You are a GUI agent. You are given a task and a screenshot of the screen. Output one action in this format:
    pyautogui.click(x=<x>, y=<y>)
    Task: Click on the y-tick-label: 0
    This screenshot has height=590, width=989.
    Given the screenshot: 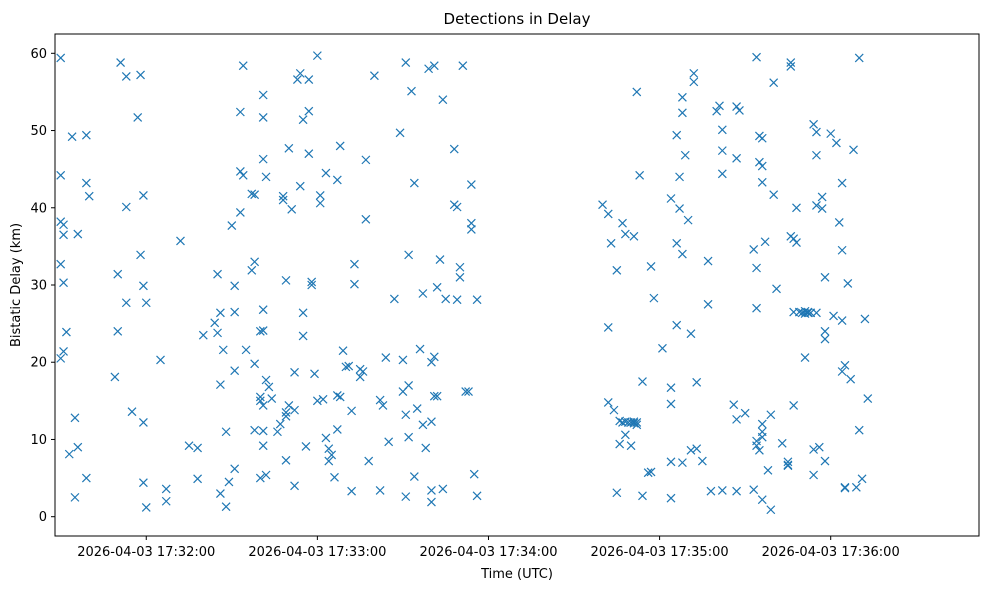 What is the action you would take?
    pyautogui.click(x=43, y=517)
    